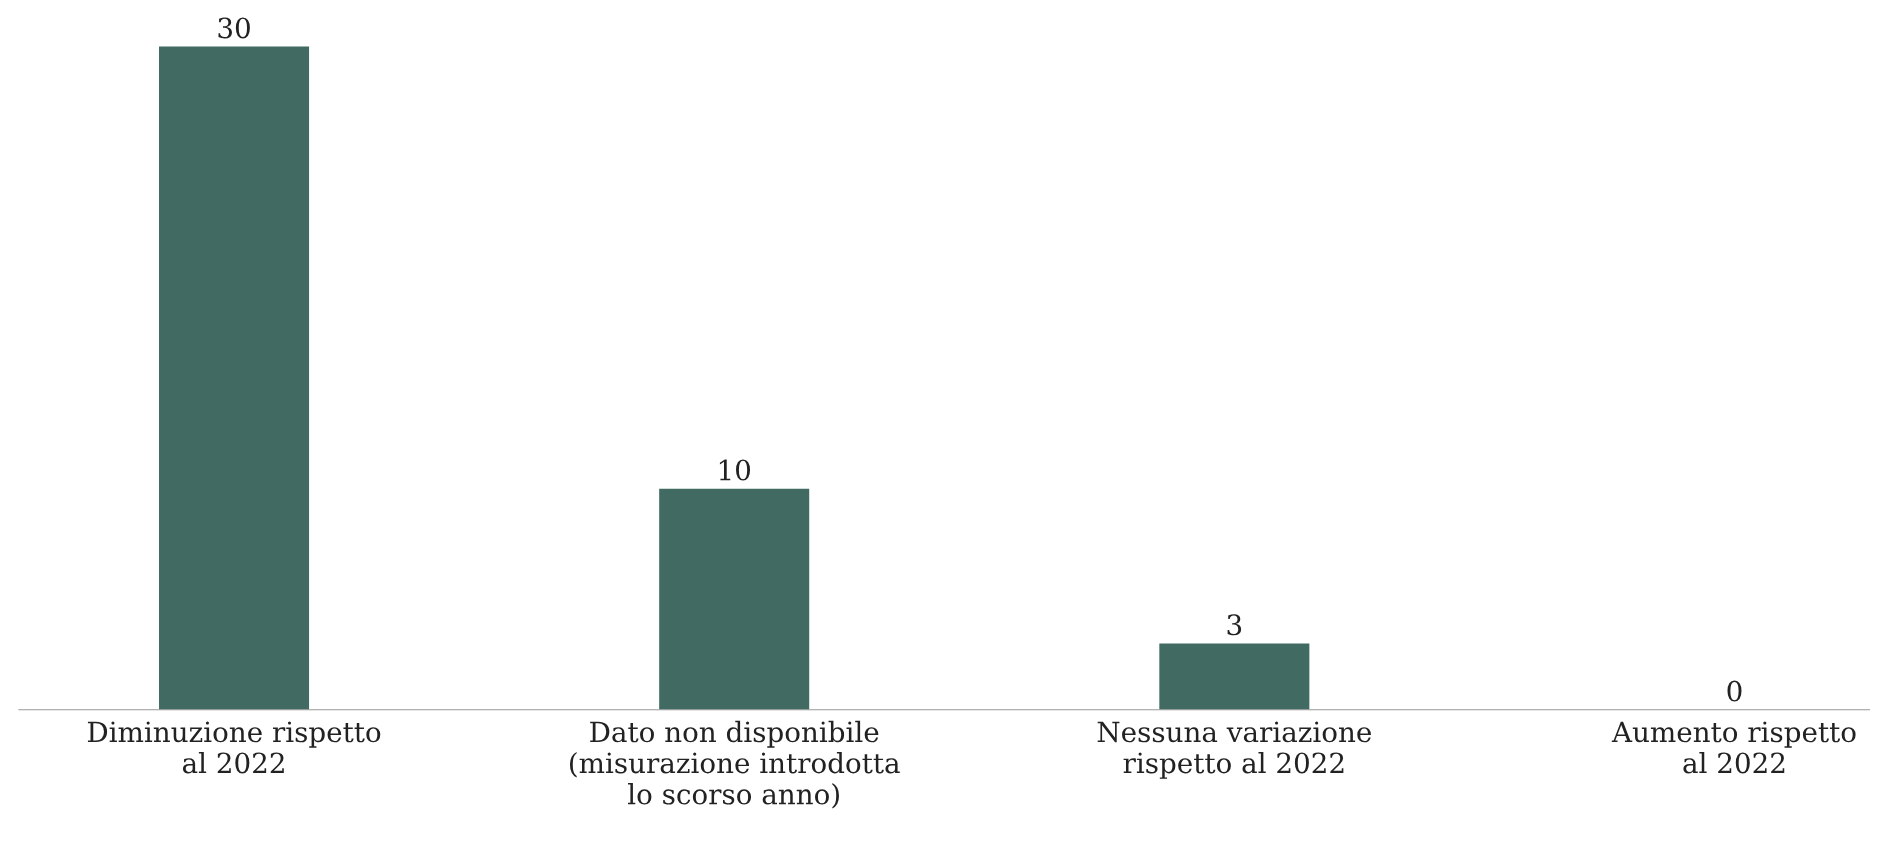 This screenshot has height=851, width=1898. I want to click on data-label: 30, so click(234, 28).